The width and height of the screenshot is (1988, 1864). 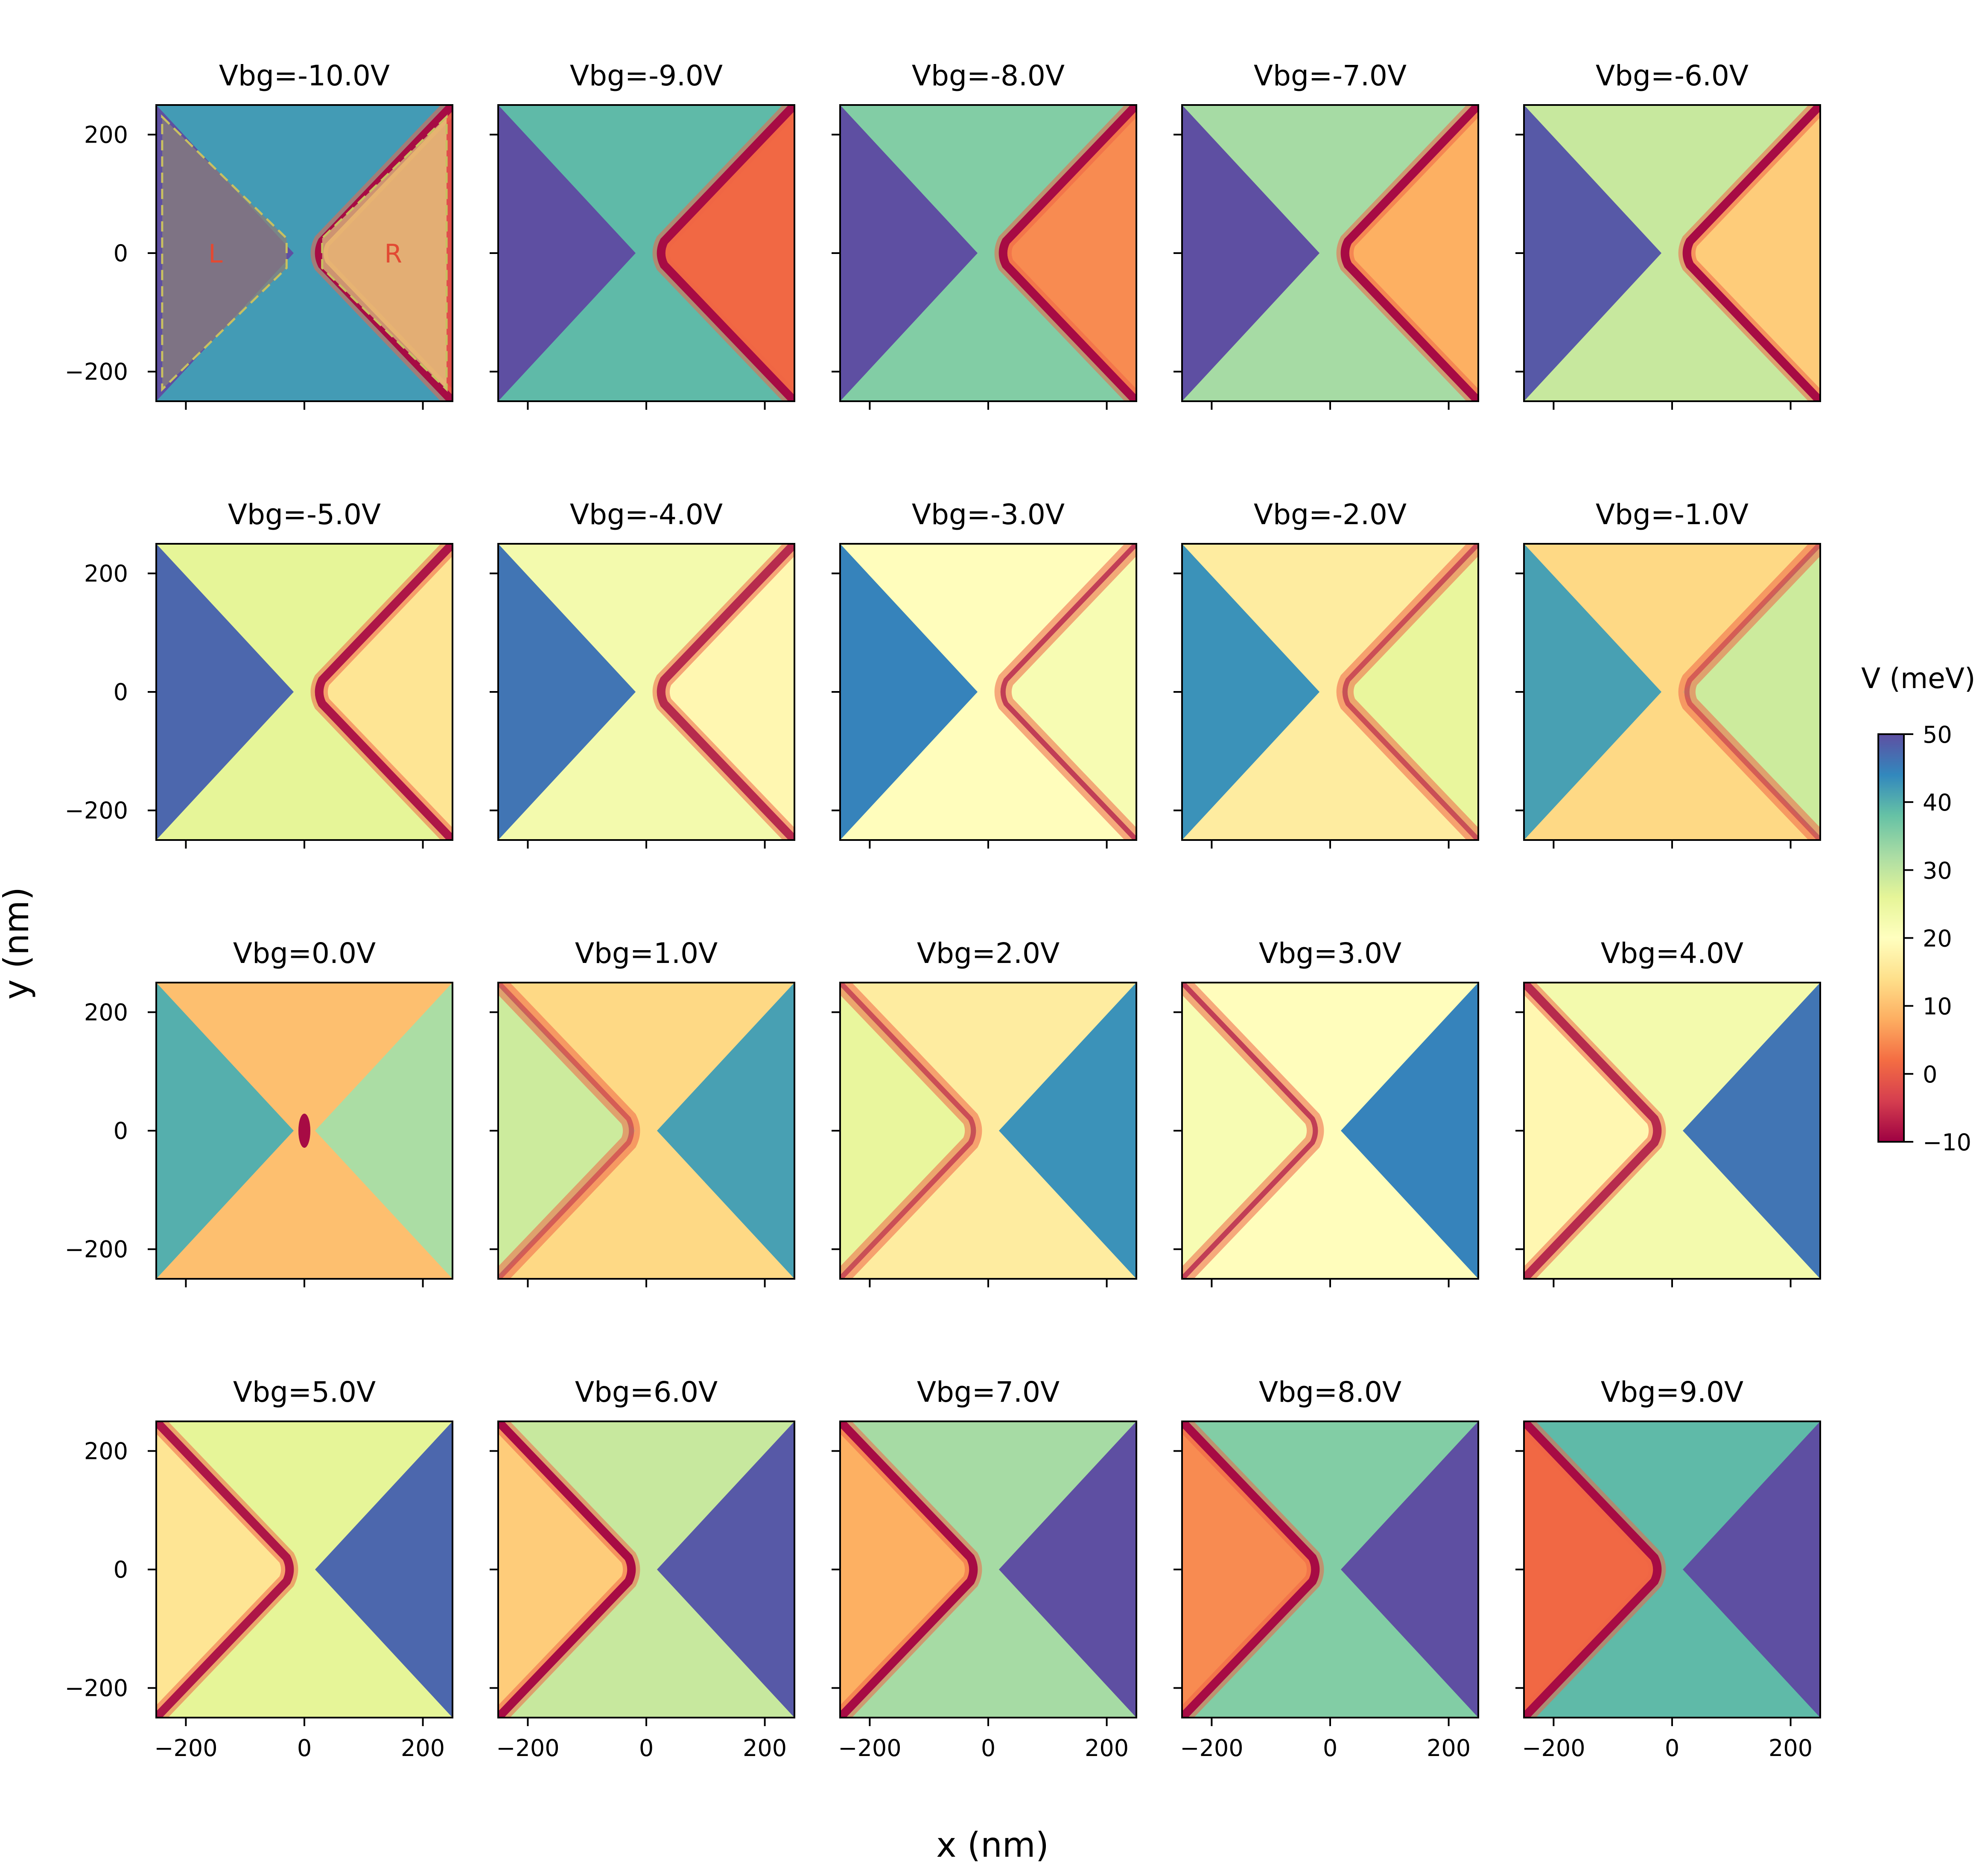 What do you see at coordinates (992, 1844) in the screenshot?
I see `x-axis-label: x (nm)` at bounding box center [992, 1844].